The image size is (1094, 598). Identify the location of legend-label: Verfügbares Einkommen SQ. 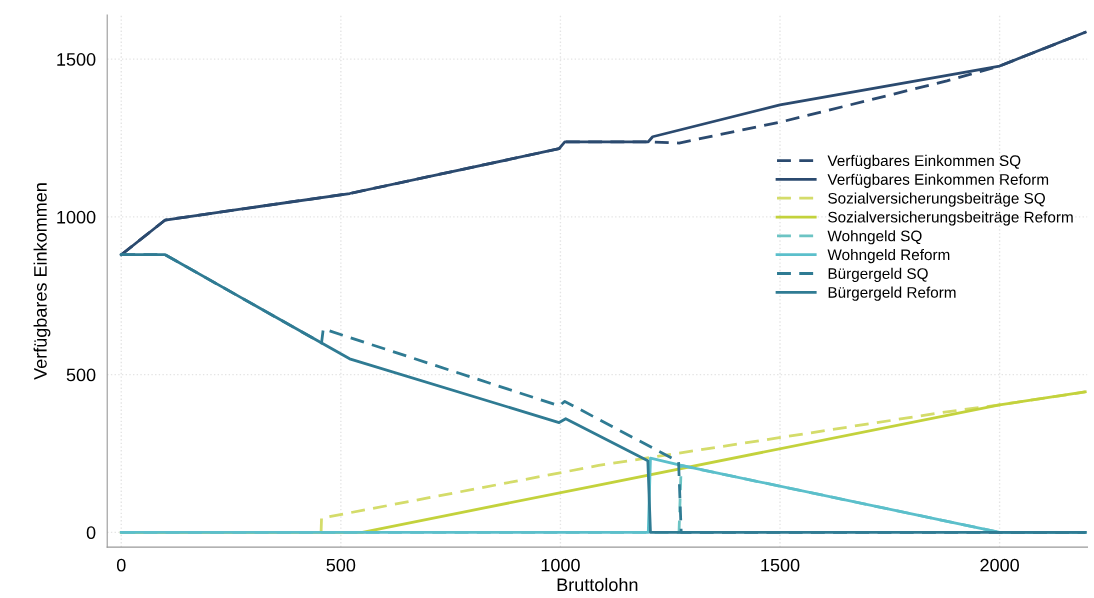
(924, 162).